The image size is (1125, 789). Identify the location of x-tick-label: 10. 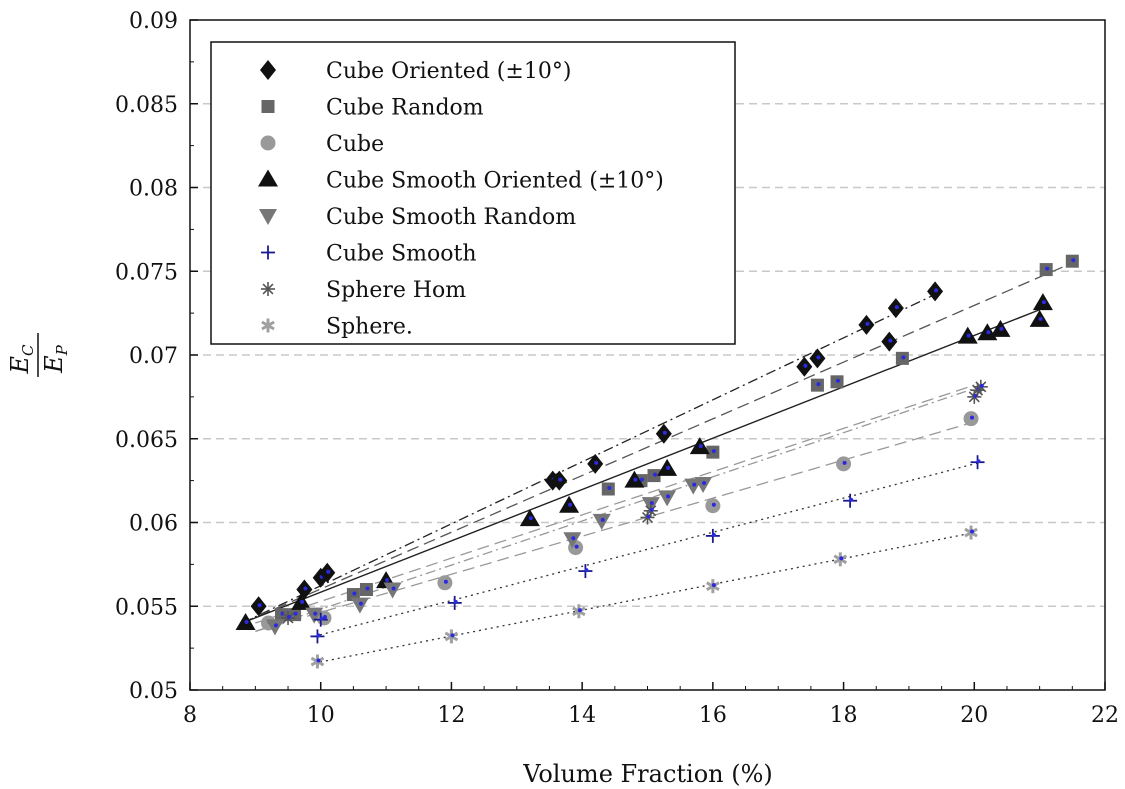
(321, 715).